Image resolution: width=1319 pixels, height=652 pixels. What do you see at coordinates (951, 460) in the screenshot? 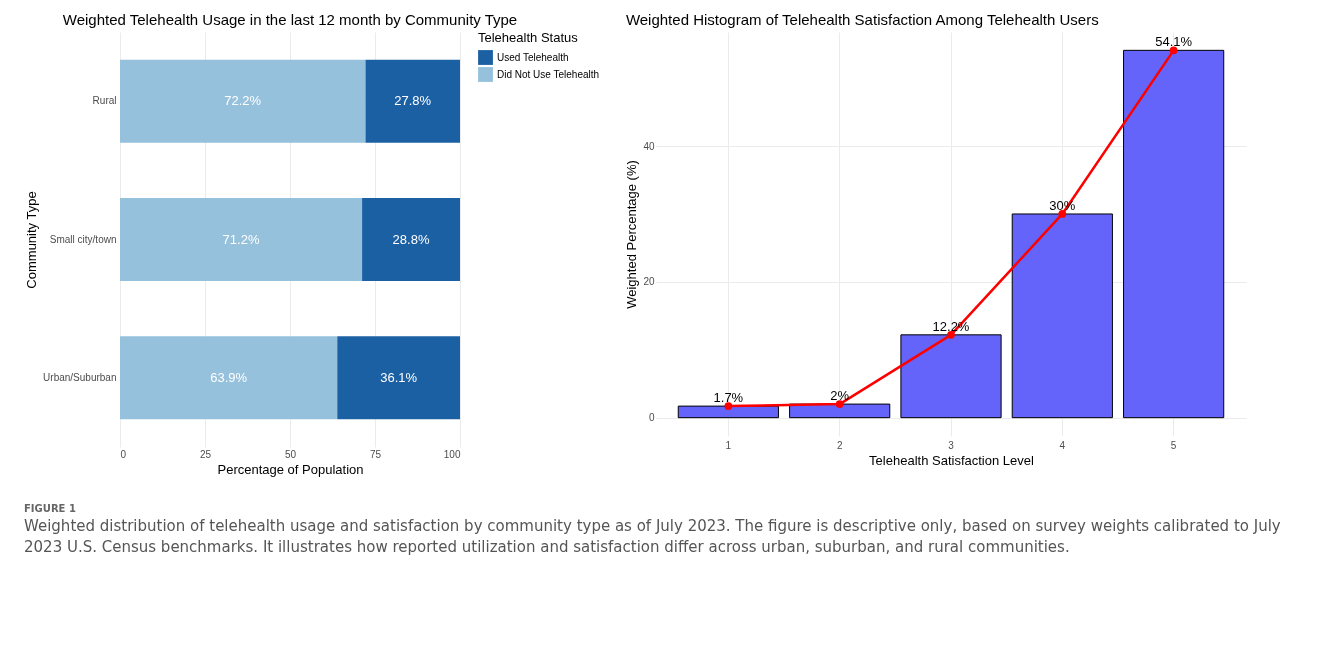
I see `x-axis-title: Telehealth Satisfaction Level` at bounding box center [951, 460].